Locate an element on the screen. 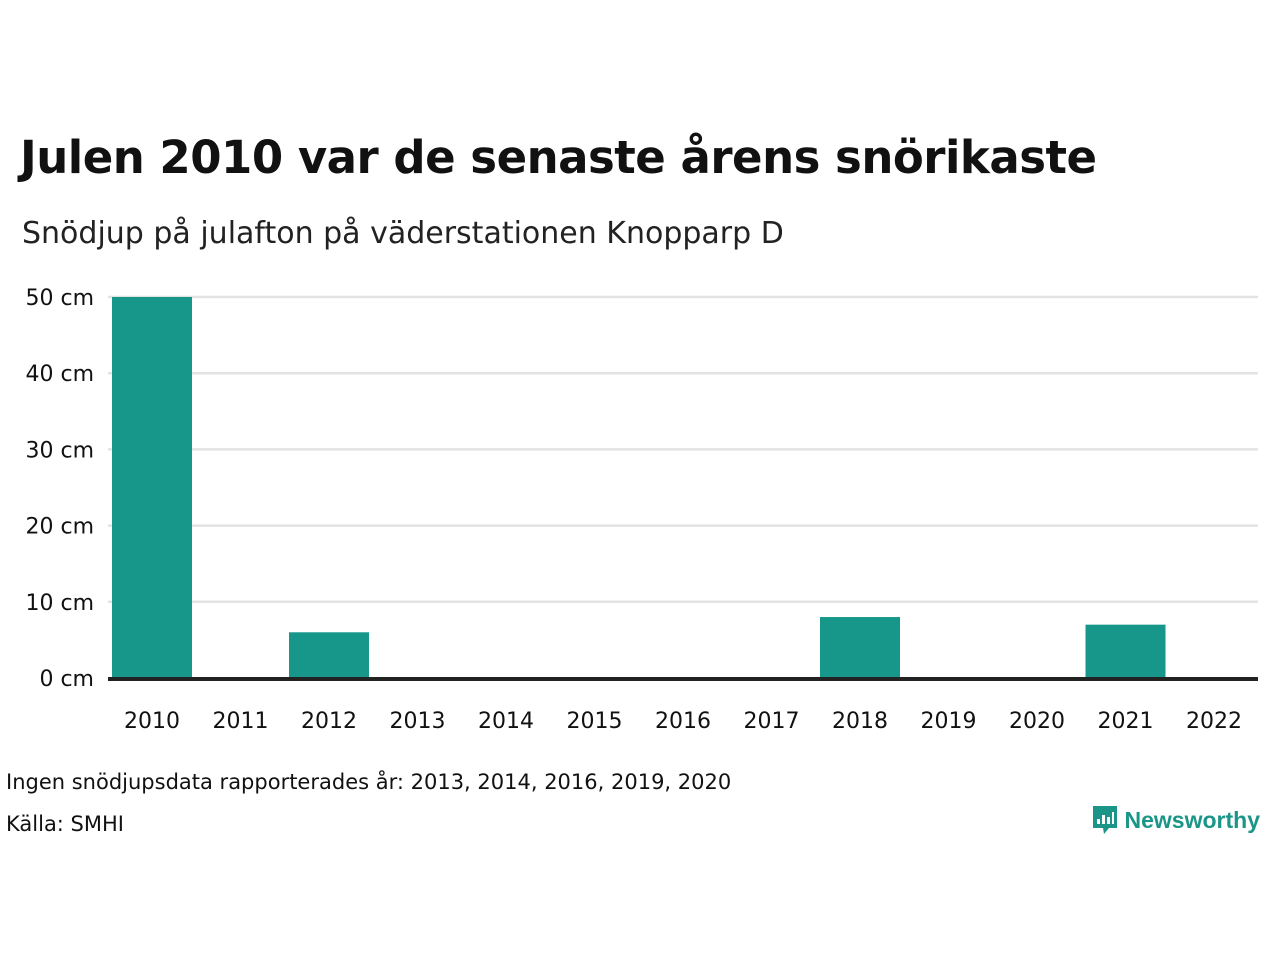 This screenshot has width=1280, height=960. y-tick-label: 30 cm is located at coordinates (59, 450).